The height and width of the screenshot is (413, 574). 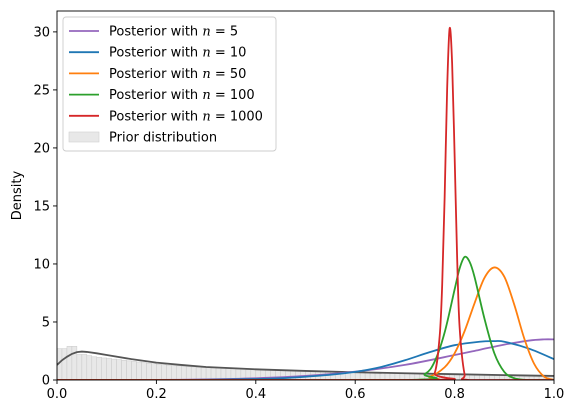 I want to click on x-tick-label: 0.6, so click(x=355, y=394).